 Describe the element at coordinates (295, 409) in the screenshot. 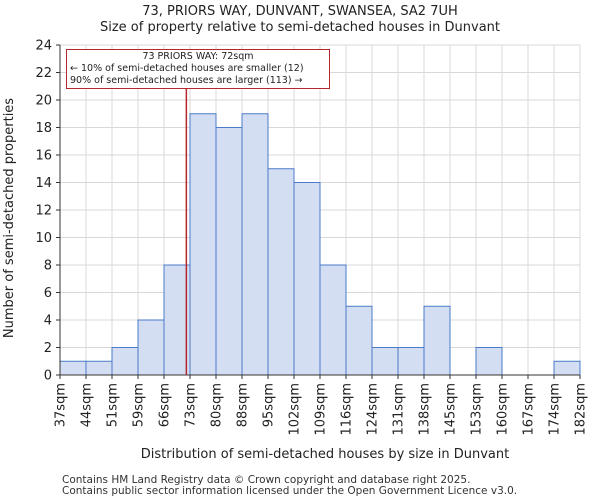

I see `x-tick-label: 102sqm` at that location.